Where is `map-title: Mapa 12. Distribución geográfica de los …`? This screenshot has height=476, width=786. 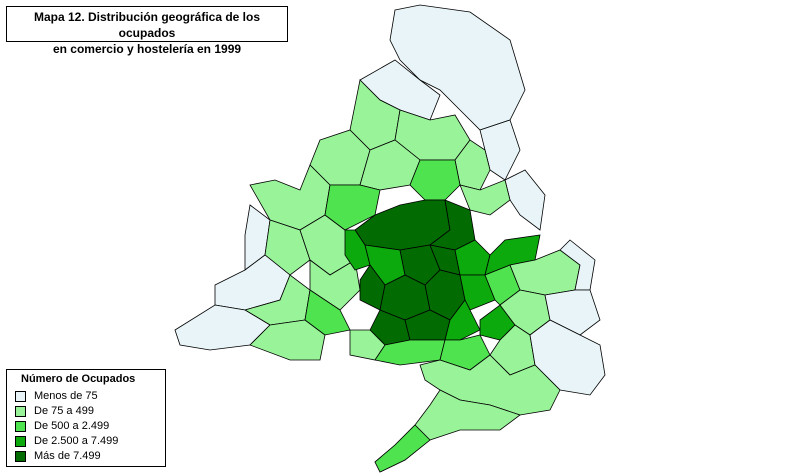 map-title: Mapa 12. Distribución geográfica de los … is located at coordinates (147, 31).